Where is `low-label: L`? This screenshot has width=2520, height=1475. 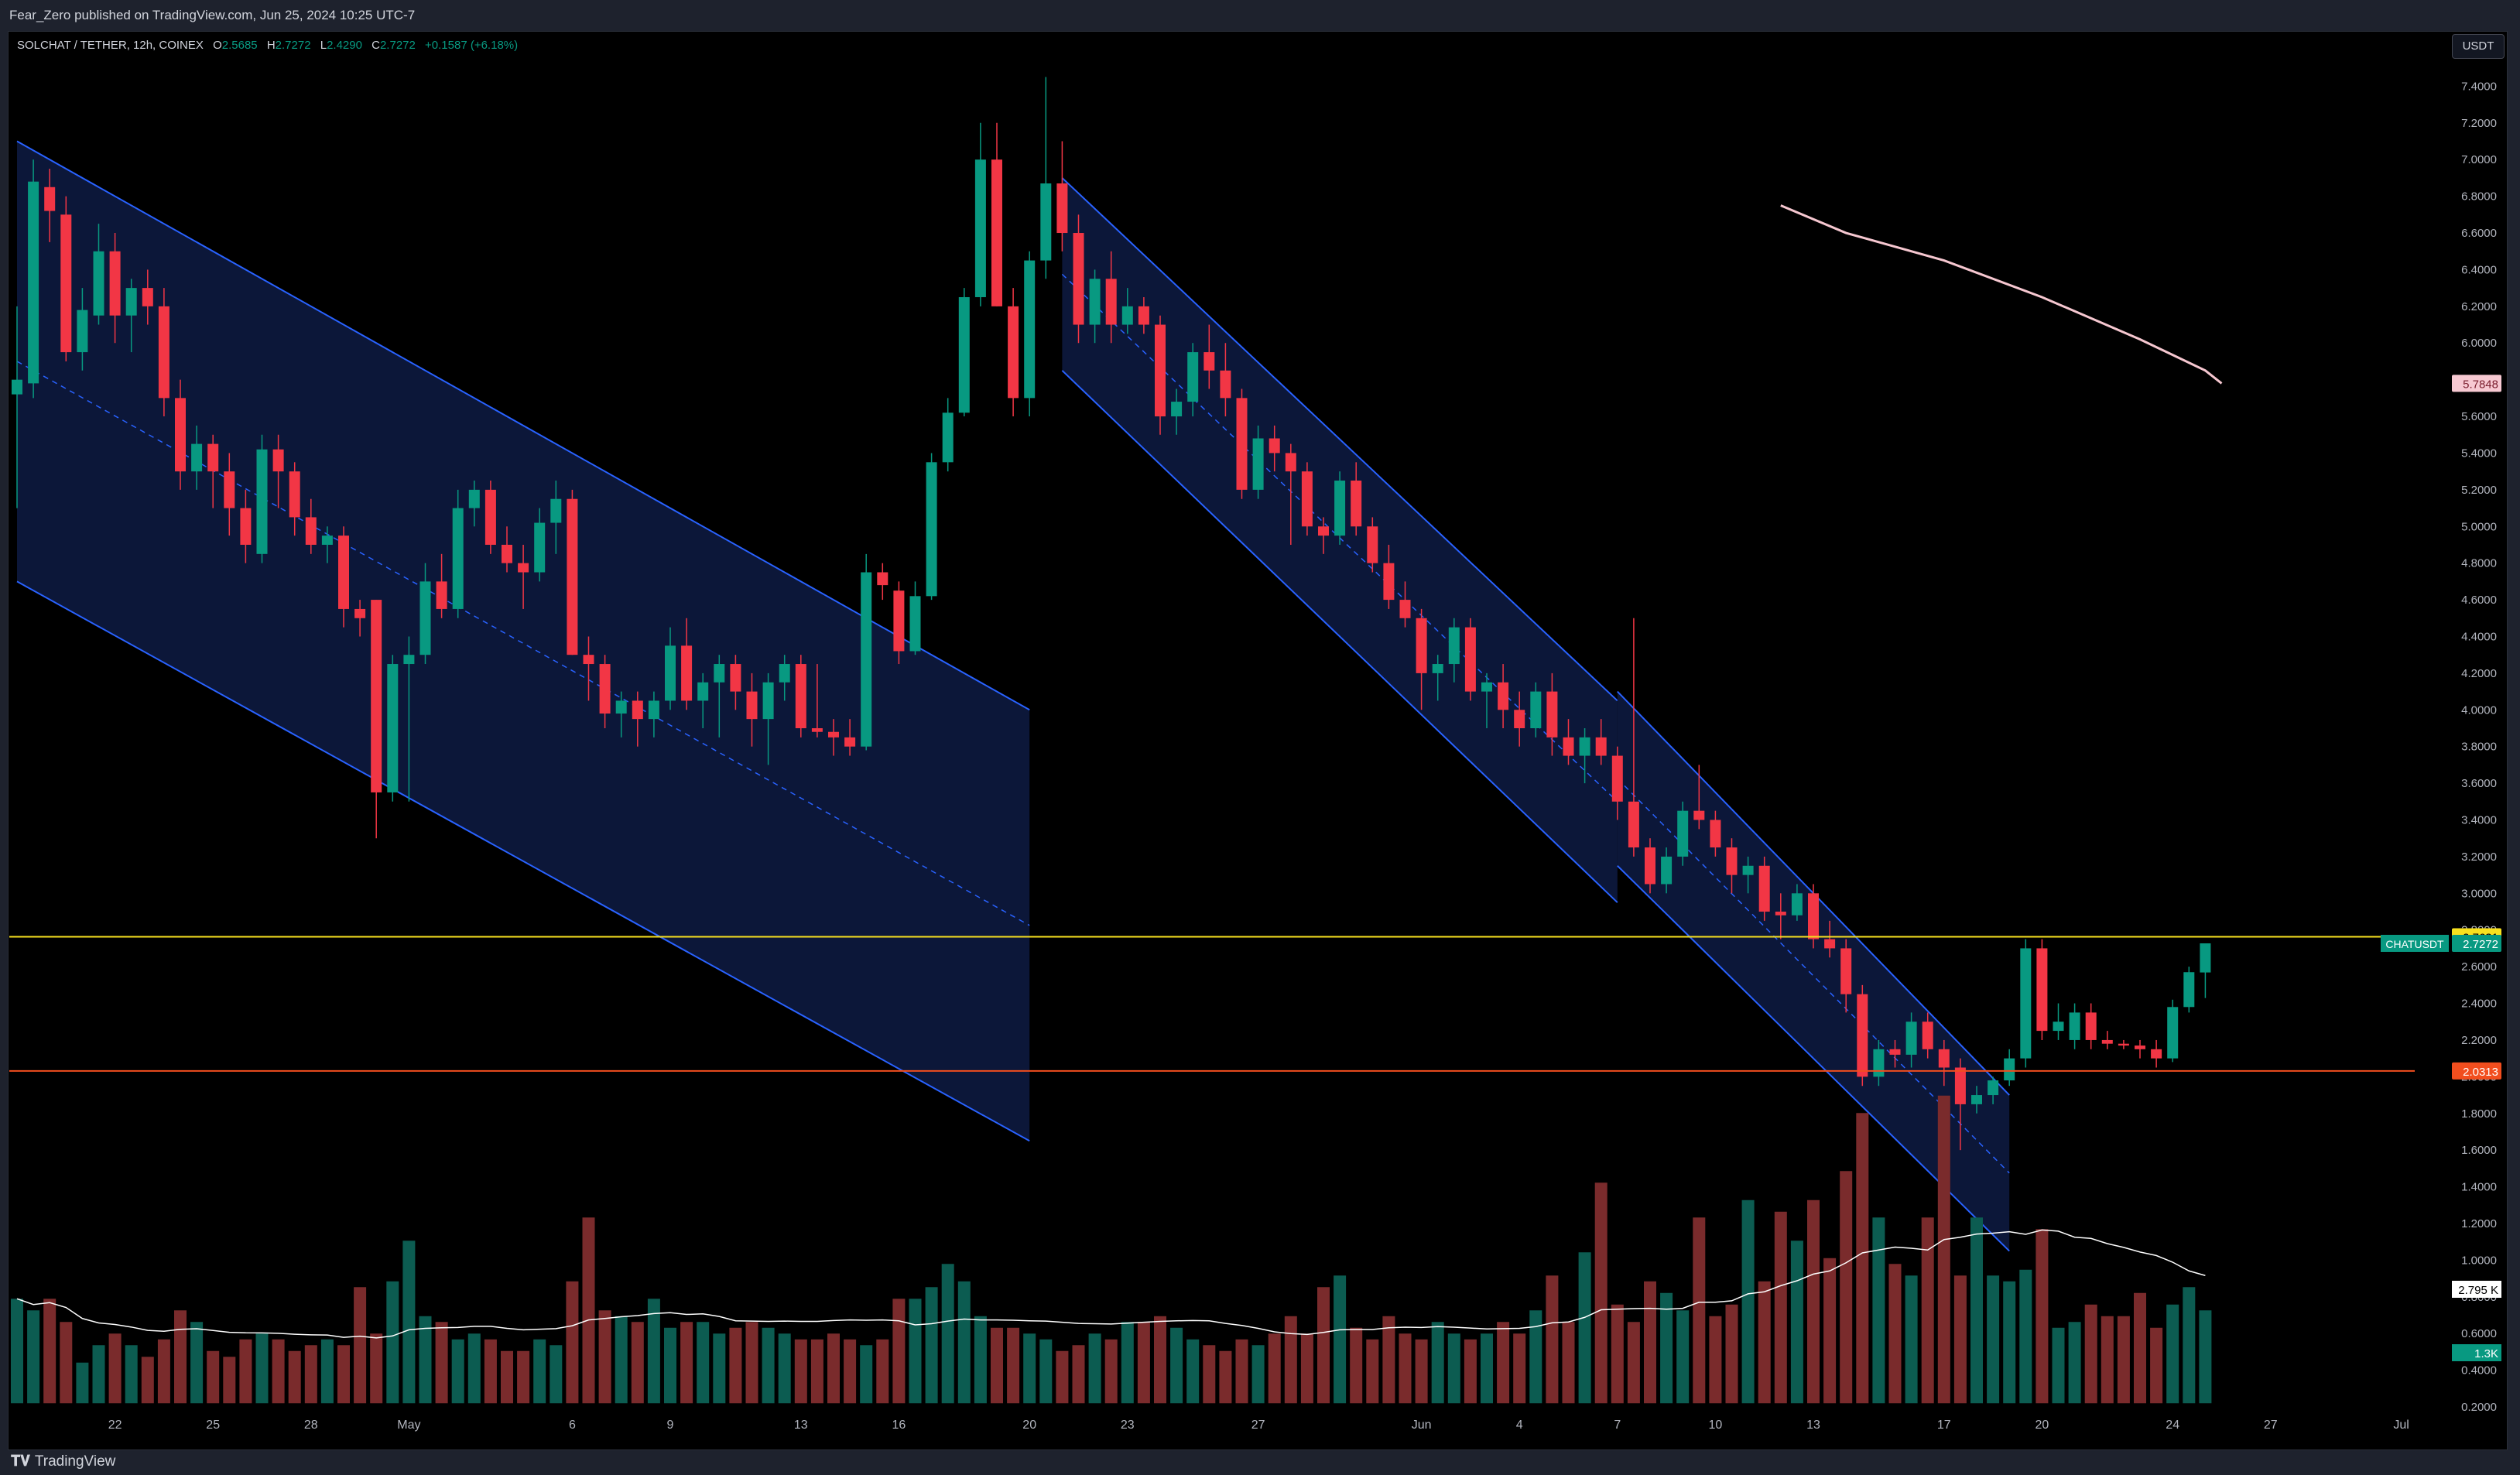
low-label: L is located at coordinates (323, 45).